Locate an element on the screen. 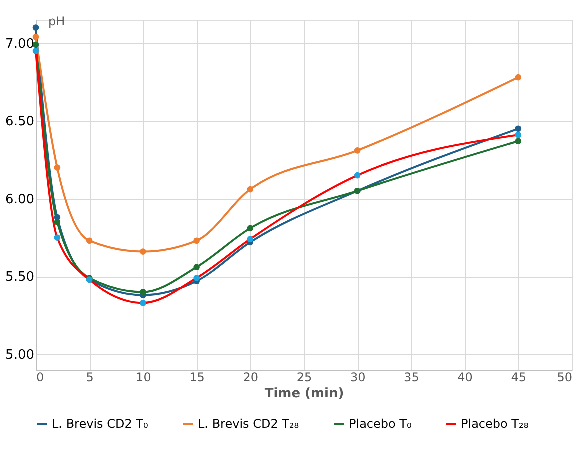 Image resolution: width=585 pixels, height=456 pixels. y-tick-label: 6.50 is located at coordinates (20, 122).